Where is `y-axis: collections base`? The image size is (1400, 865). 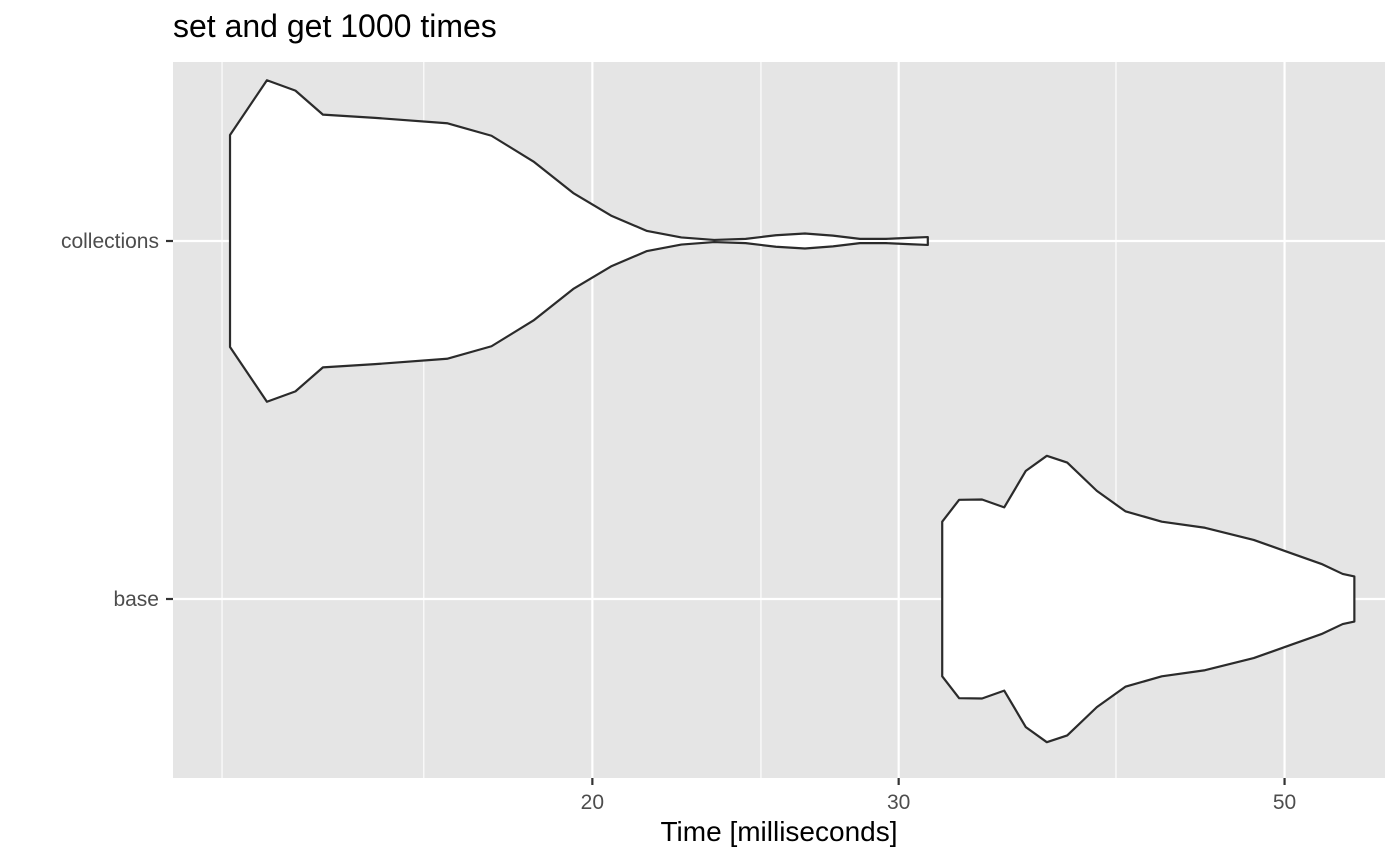
y-axis: collections base is located at coordinates (117, 420).